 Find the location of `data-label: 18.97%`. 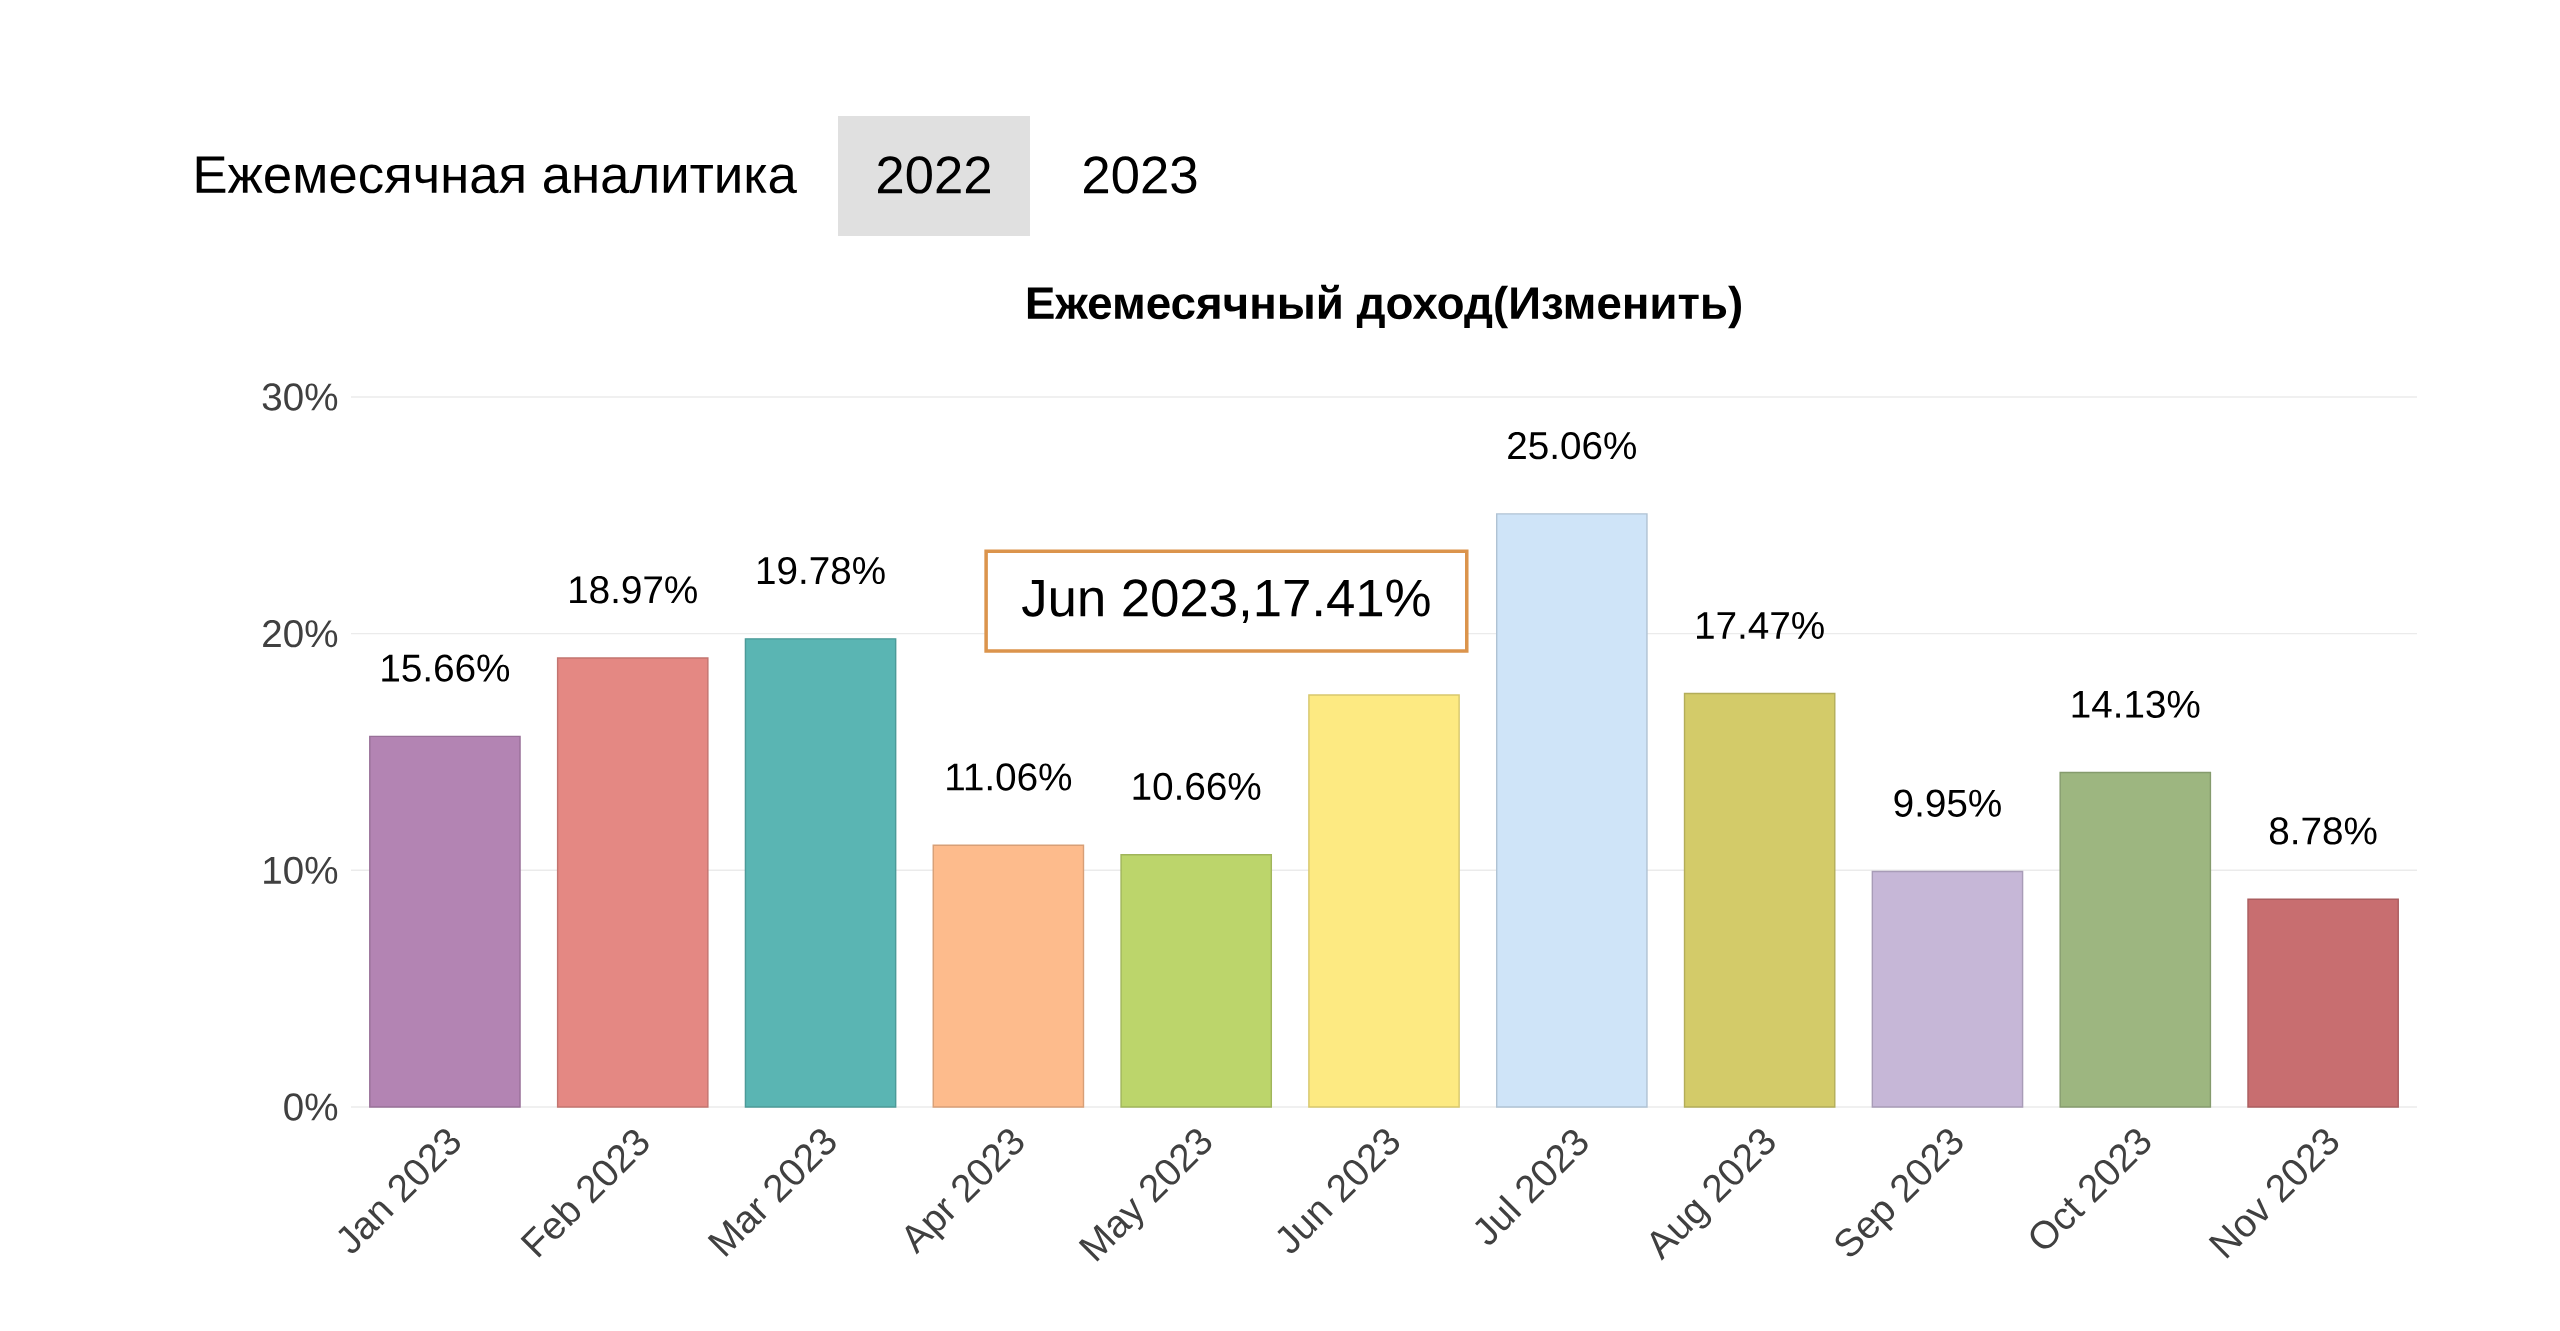

data-label: 18.97% is located at coordinates (633, 590).